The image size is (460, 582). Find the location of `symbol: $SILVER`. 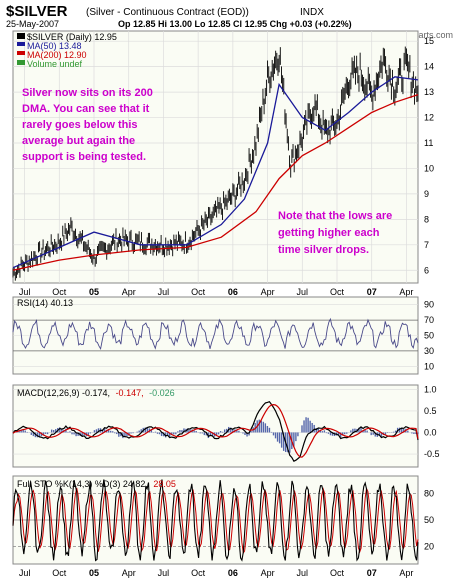

symbol: $SILVER is located at coordinates (37, 11).